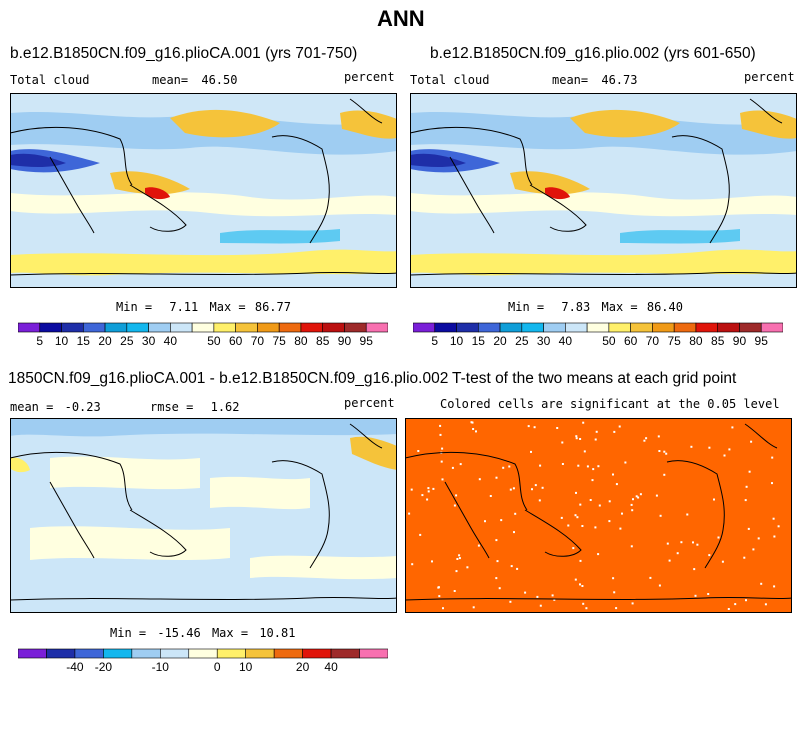  I want to click on panel1-mean: mean= 46.50, so click(194, 80).